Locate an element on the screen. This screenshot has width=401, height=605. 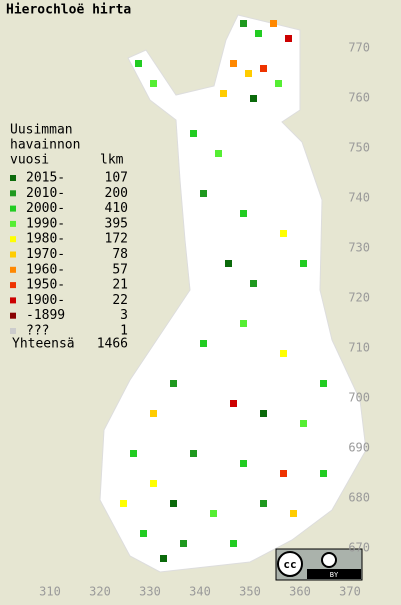
y-label: 700 is located at coordinates (359, 398).